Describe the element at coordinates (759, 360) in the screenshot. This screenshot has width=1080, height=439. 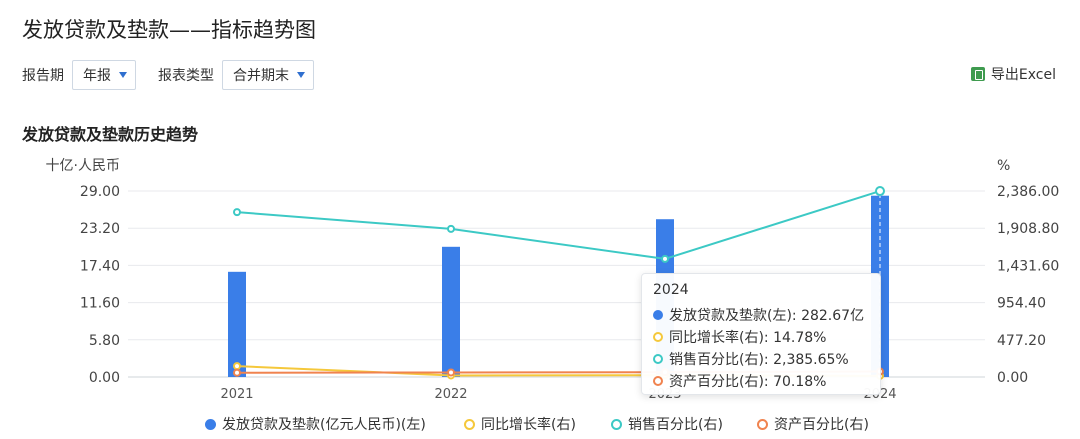
I see `tooltip-row-text: 销售百分比(右): 2,385.65%` at that location.